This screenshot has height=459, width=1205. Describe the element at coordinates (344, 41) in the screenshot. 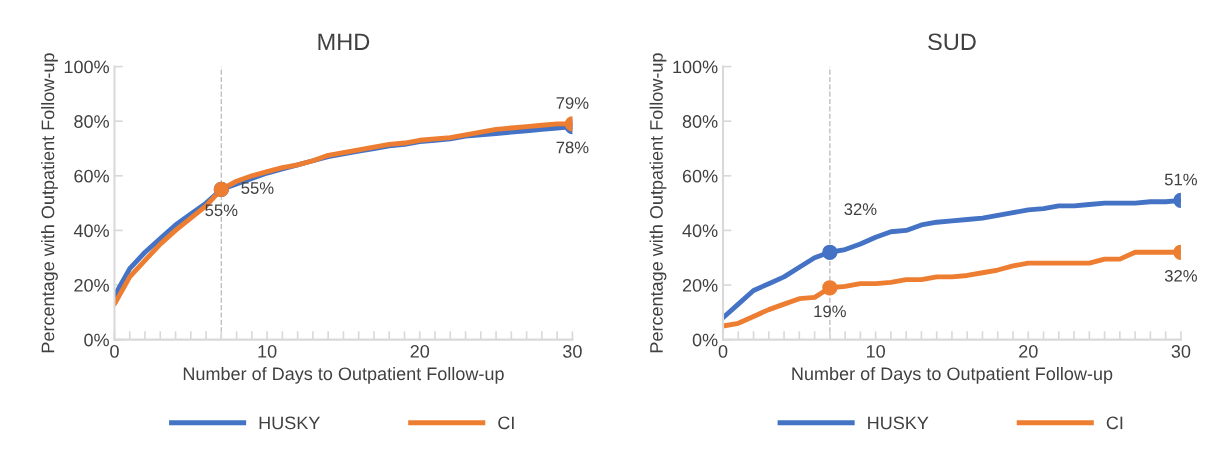

I see `chart-title: MHD` at that location.